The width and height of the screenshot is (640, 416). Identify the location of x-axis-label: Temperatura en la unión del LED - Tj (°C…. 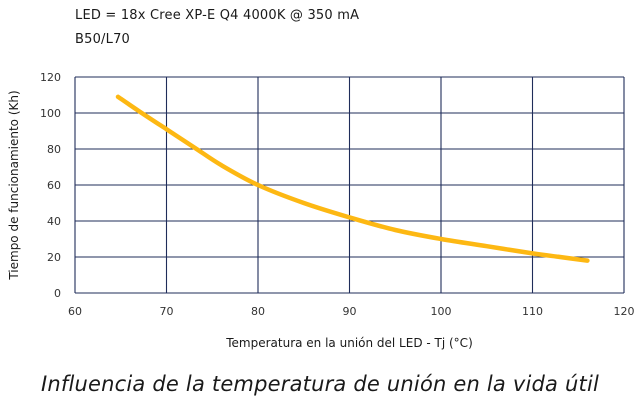
(349, 343).